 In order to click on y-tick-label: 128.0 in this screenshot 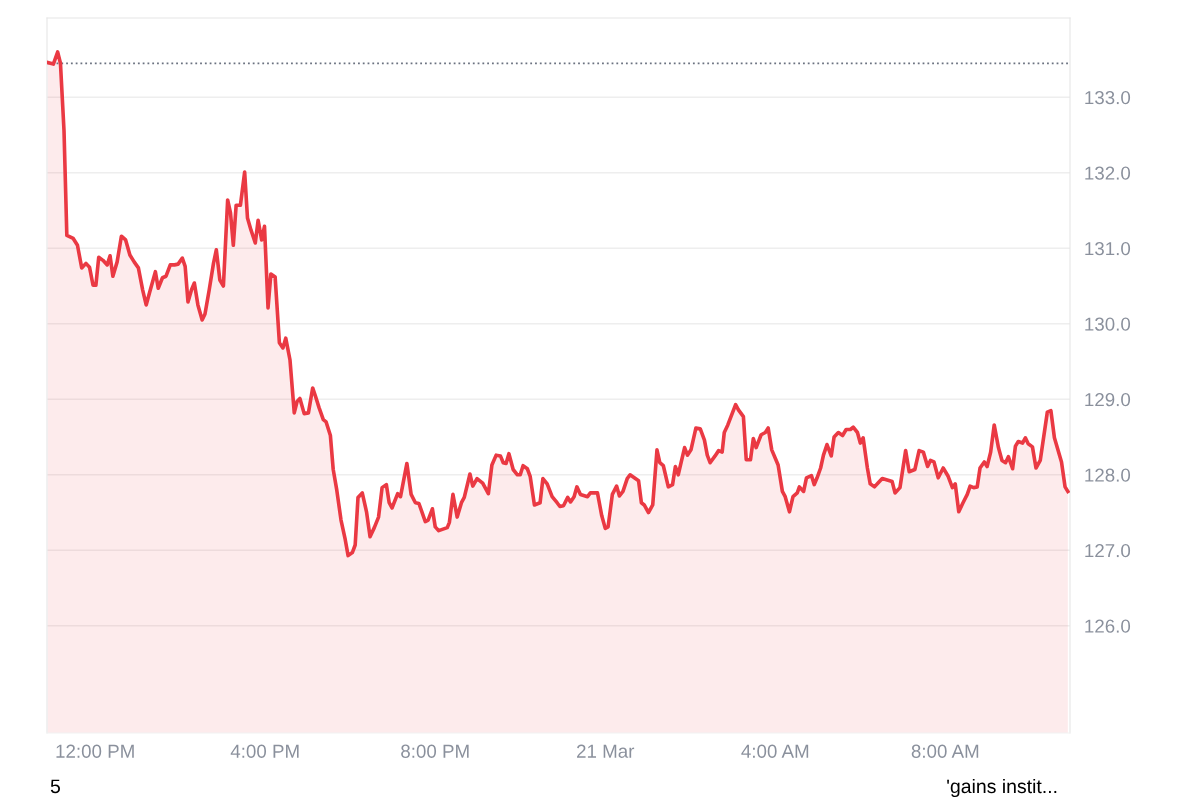, I will do `click(1108, 475)`.